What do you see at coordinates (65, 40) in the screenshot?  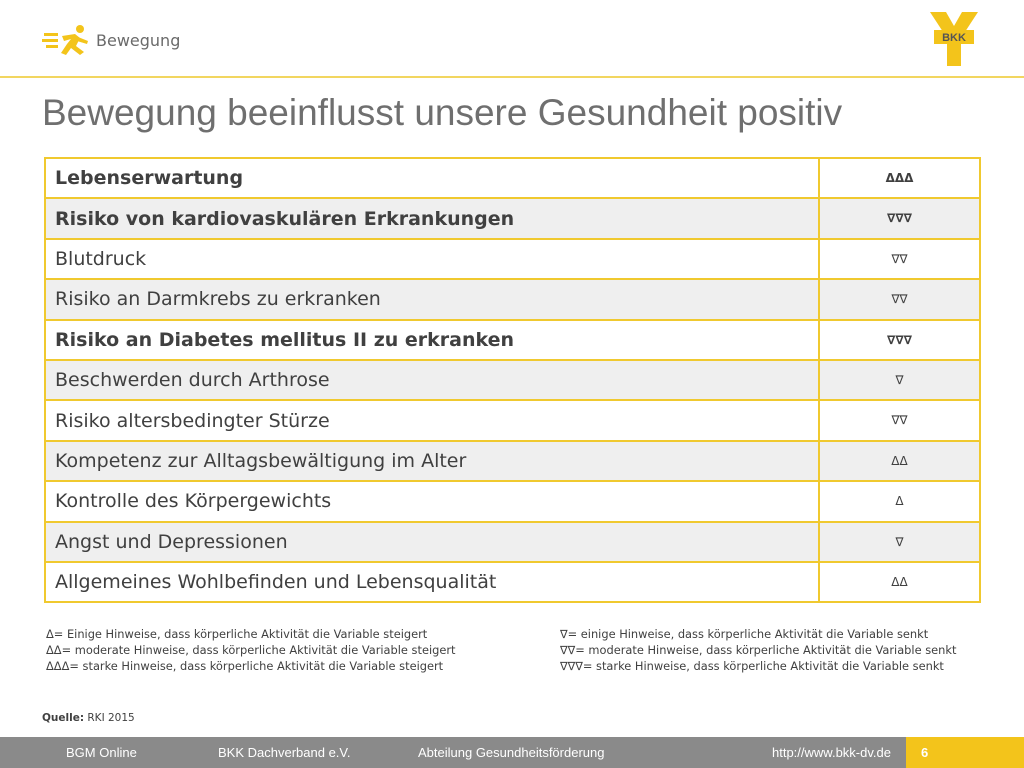 I see `runner-icon` at bounding box center [65, 40].